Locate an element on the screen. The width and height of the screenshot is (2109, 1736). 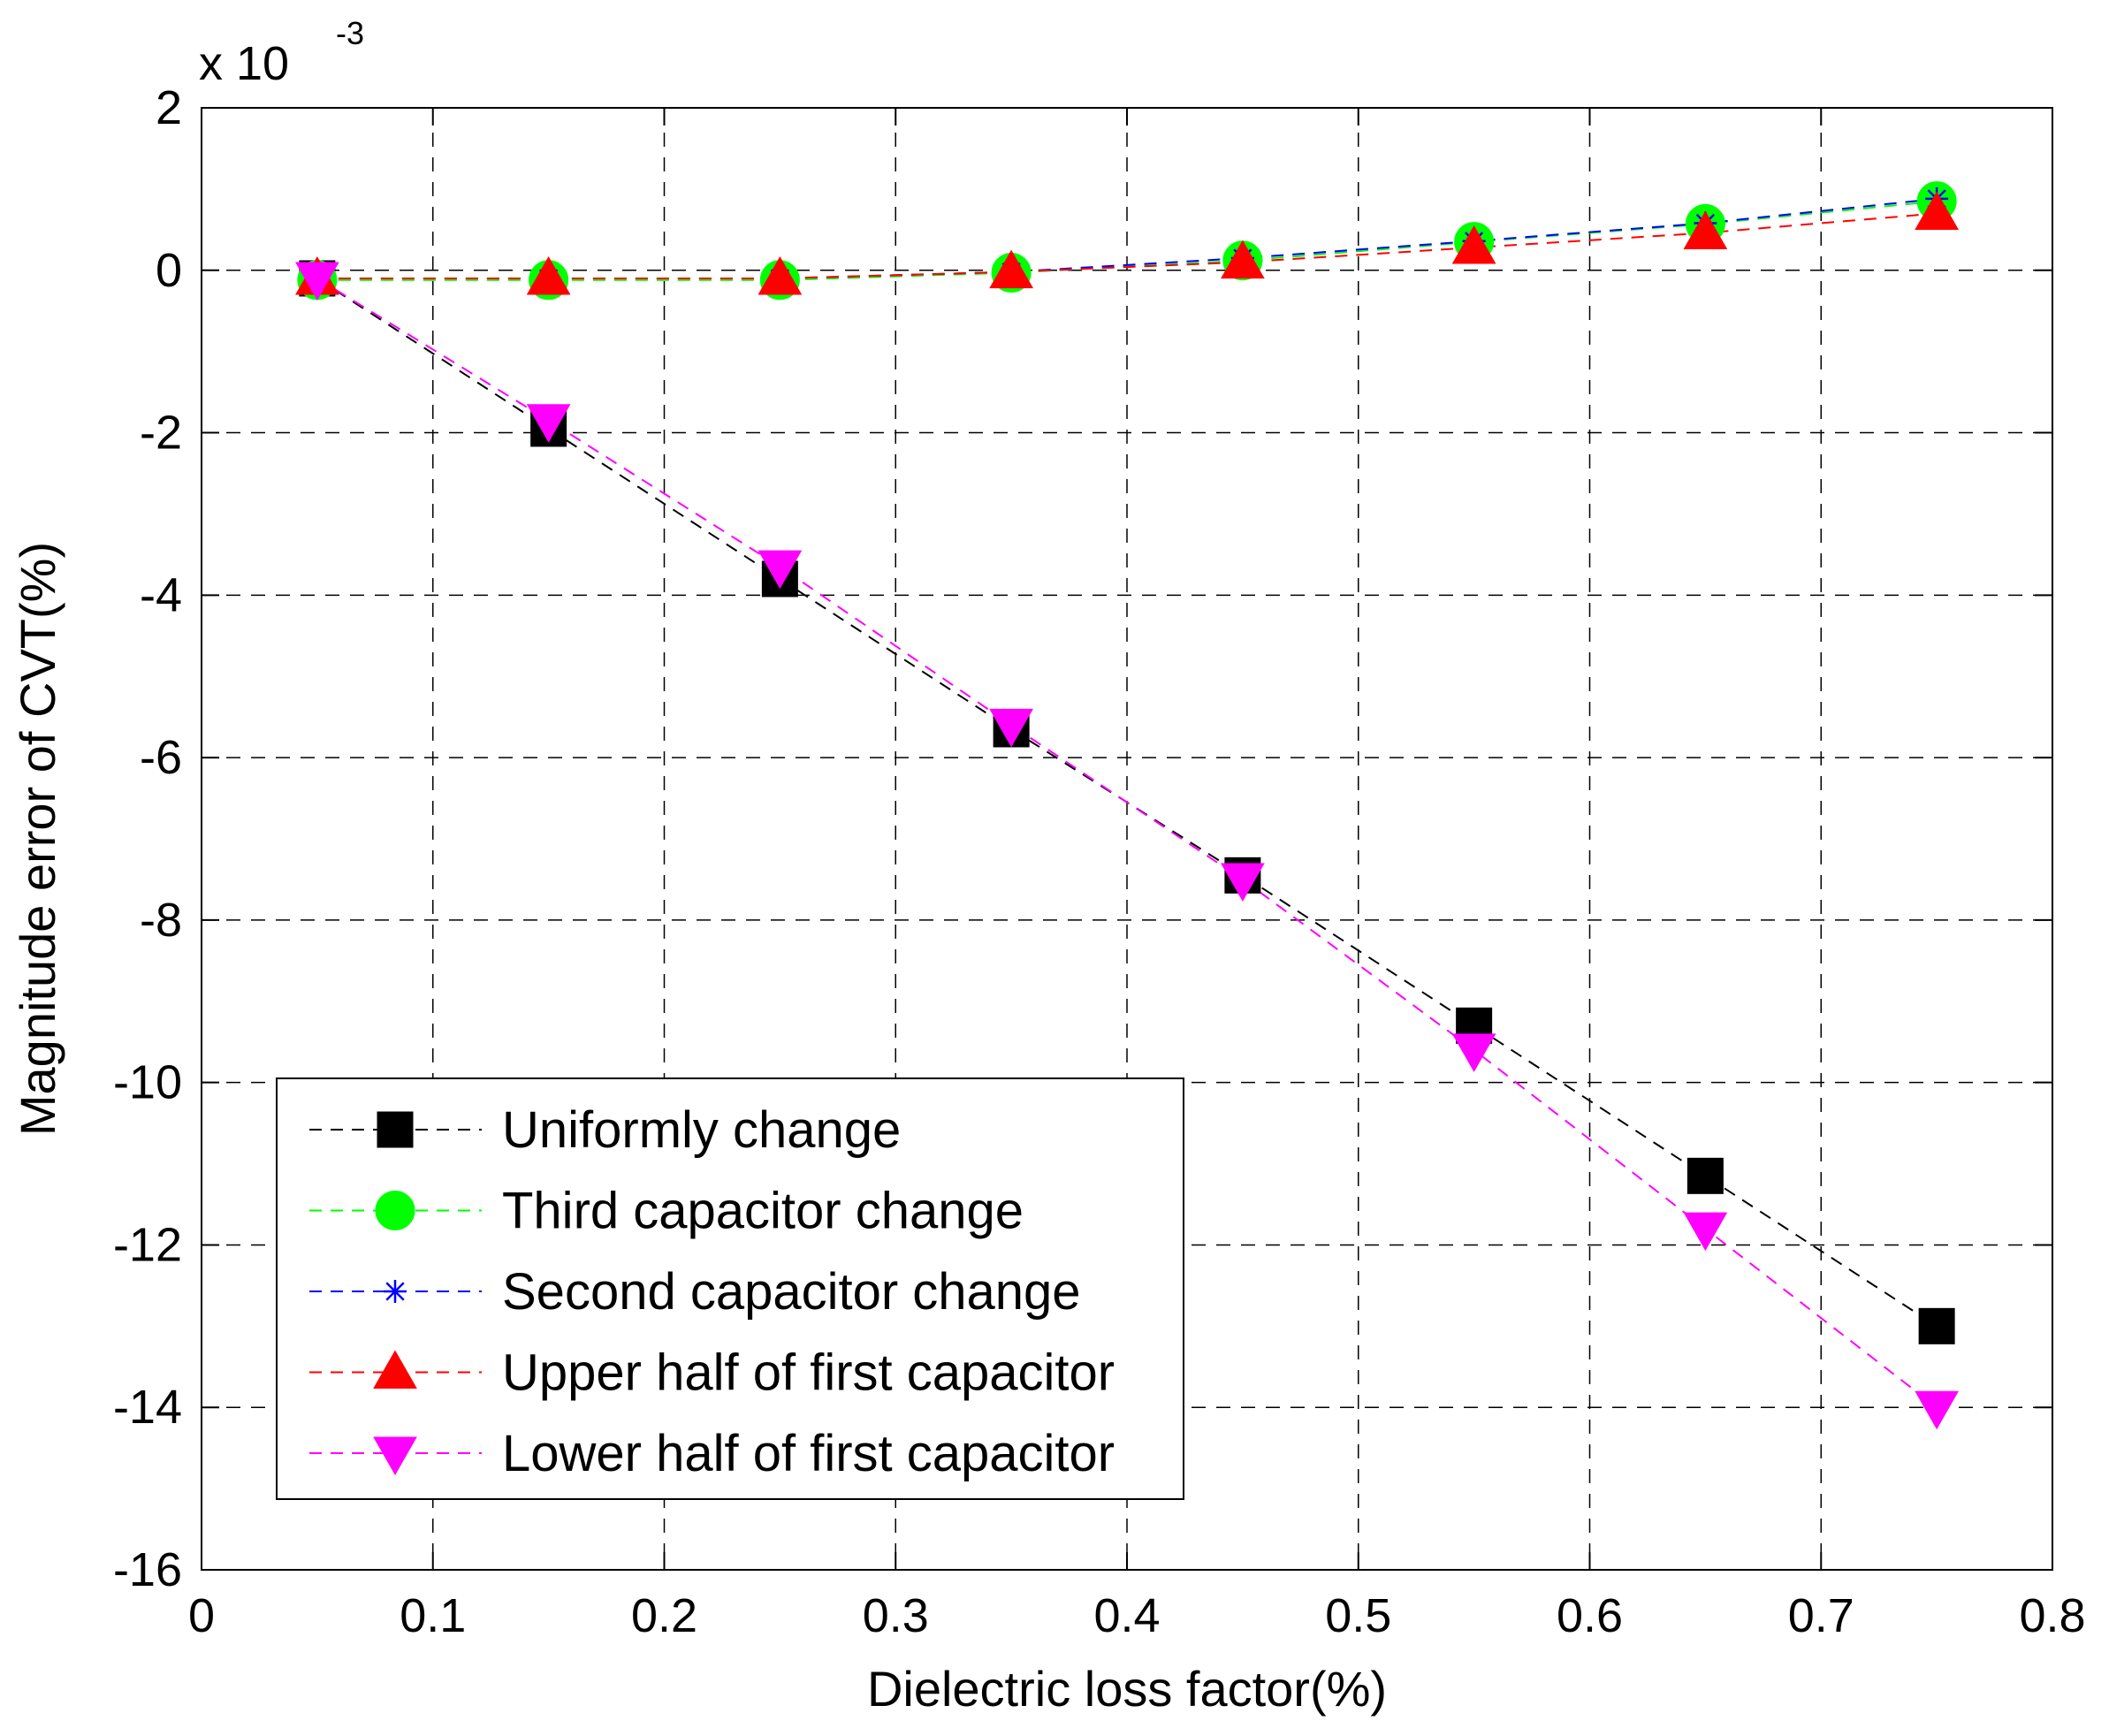
x-tick-label: 0 is located at coordinates (202, 1616).